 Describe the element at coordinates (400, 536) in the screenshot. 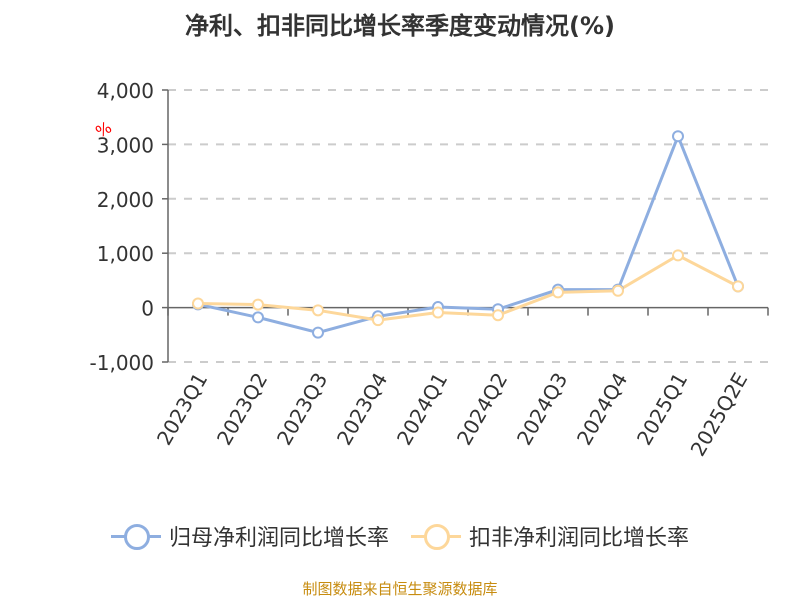

I see `legend: 归母净利润同比增长率 扣非净利润同比增长率` at that location.